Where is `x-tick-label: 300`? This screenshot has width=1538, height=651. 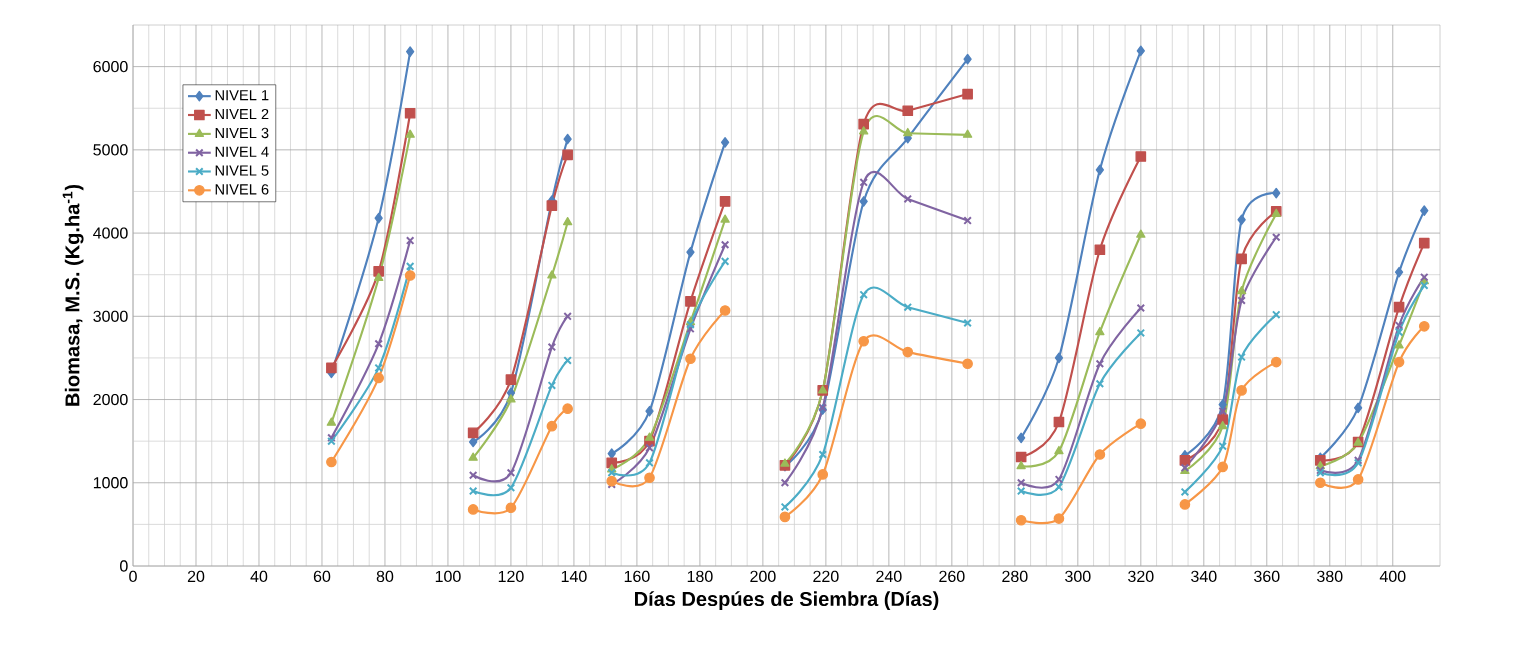 x-tick-label: 300 is located at coordinates (1078, 576).